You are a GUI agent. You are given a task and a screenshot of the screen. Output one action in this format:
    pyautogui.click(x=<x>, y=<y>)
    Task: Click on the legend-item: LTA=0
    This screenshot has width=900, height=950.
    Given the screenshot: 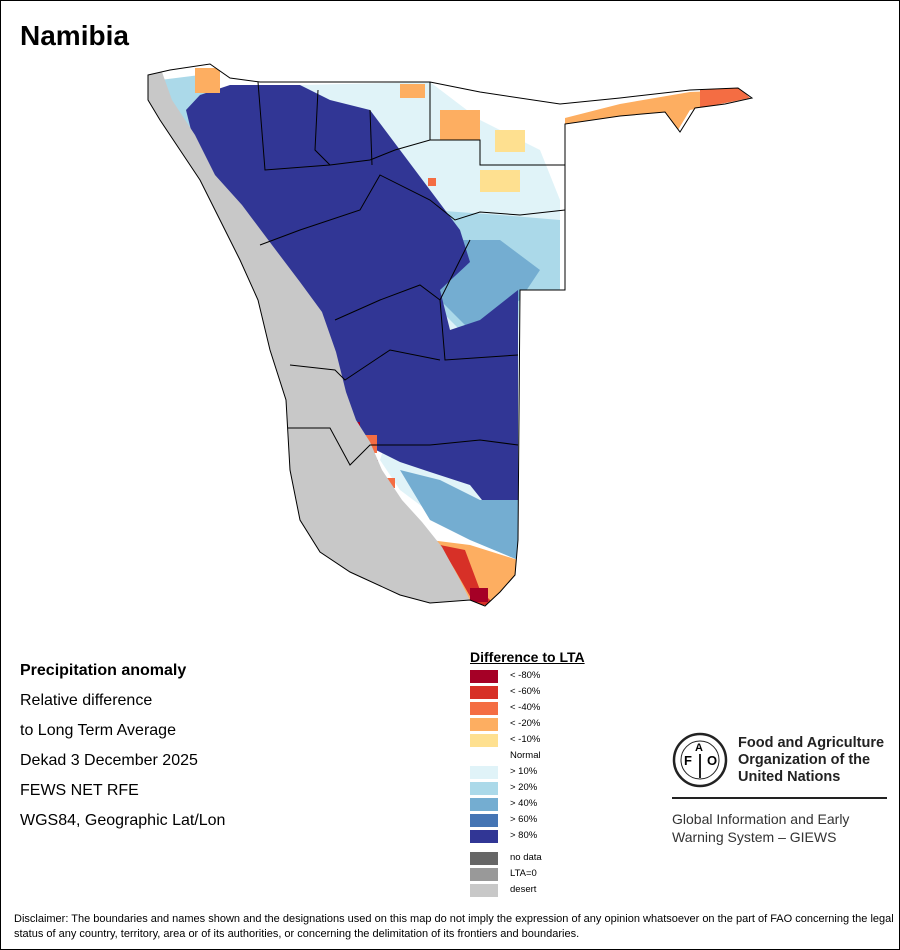 What is the action you would take?
    pyautogui.click(x=527, y=874)
    